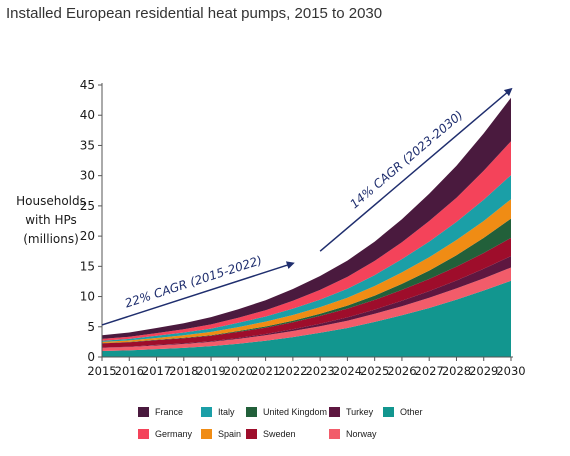 This screenshot has width=570, height=456. I want to click on y-tick-label: 15, so click(87, 266).